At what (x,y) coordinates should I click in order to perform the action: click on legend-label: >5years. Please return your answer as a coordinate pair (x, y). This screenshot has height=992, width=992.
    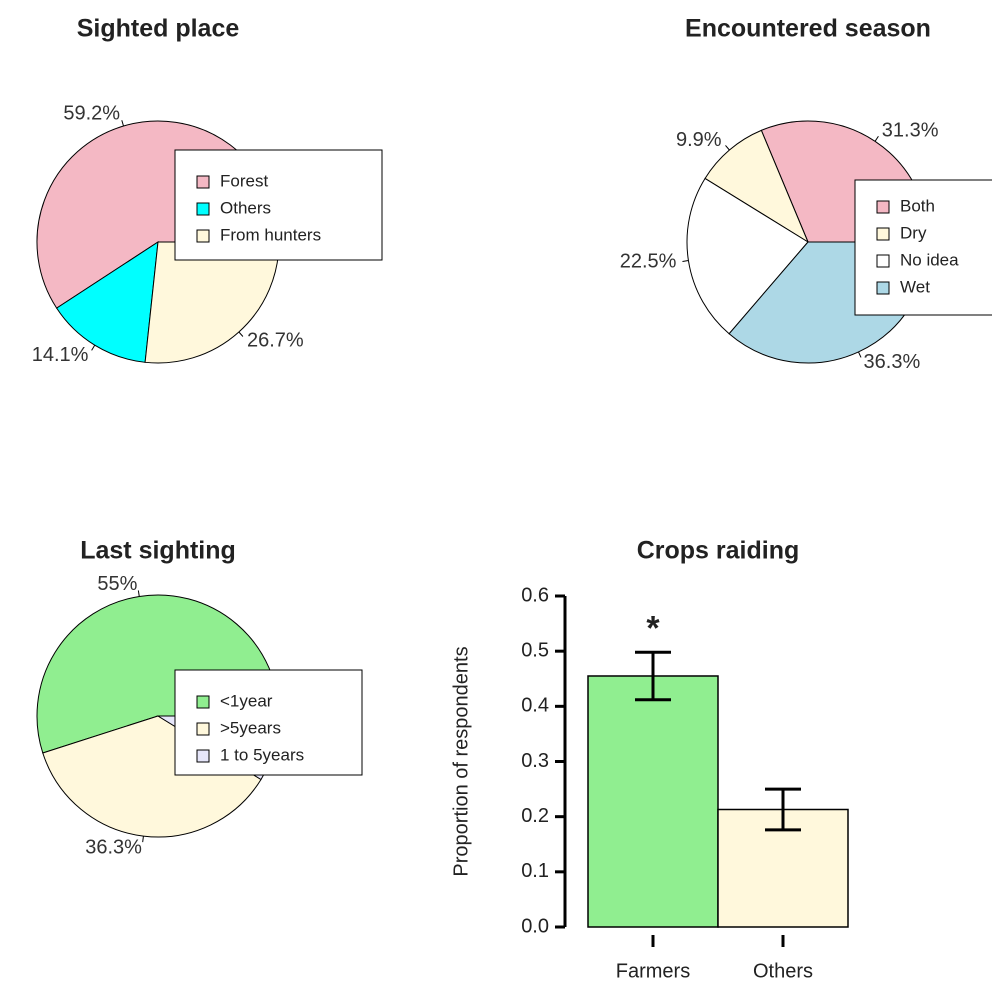
    Looking at the image, I should click on (250, 727).